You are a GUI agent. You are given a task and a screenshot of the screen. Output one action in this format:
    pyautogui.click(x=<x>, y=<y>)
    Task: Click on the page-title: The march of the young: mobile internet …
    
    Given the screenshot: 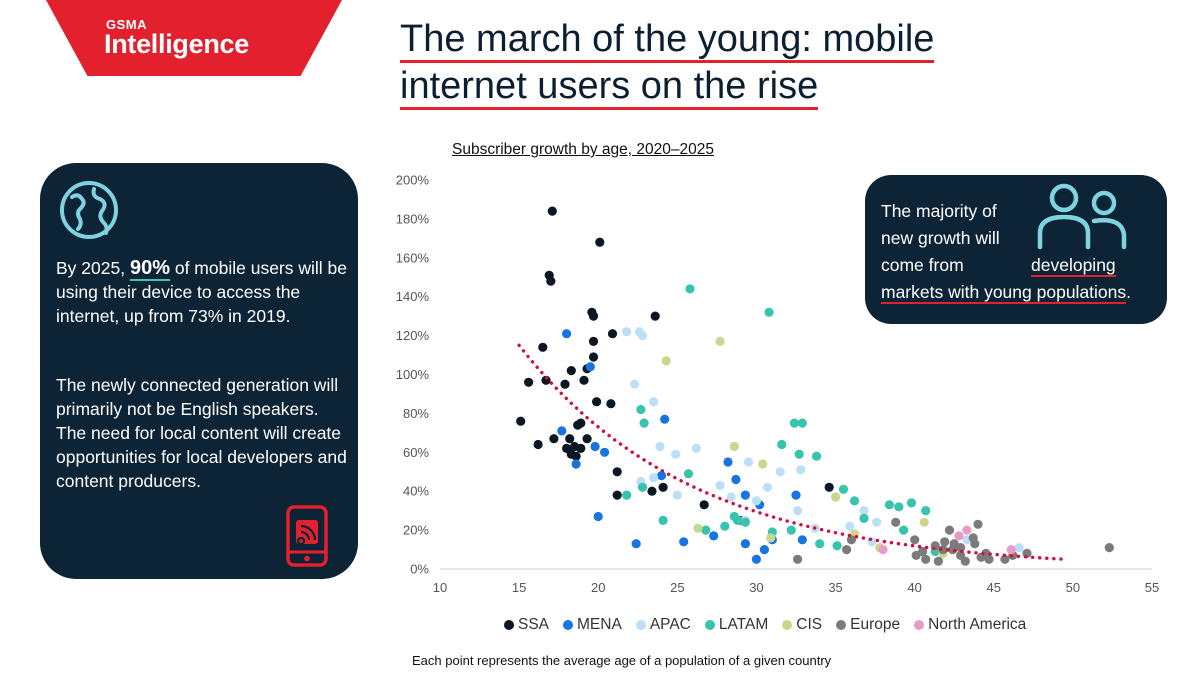 What is the action you would take?
    pyautogui.click(x=720, y=63)
    